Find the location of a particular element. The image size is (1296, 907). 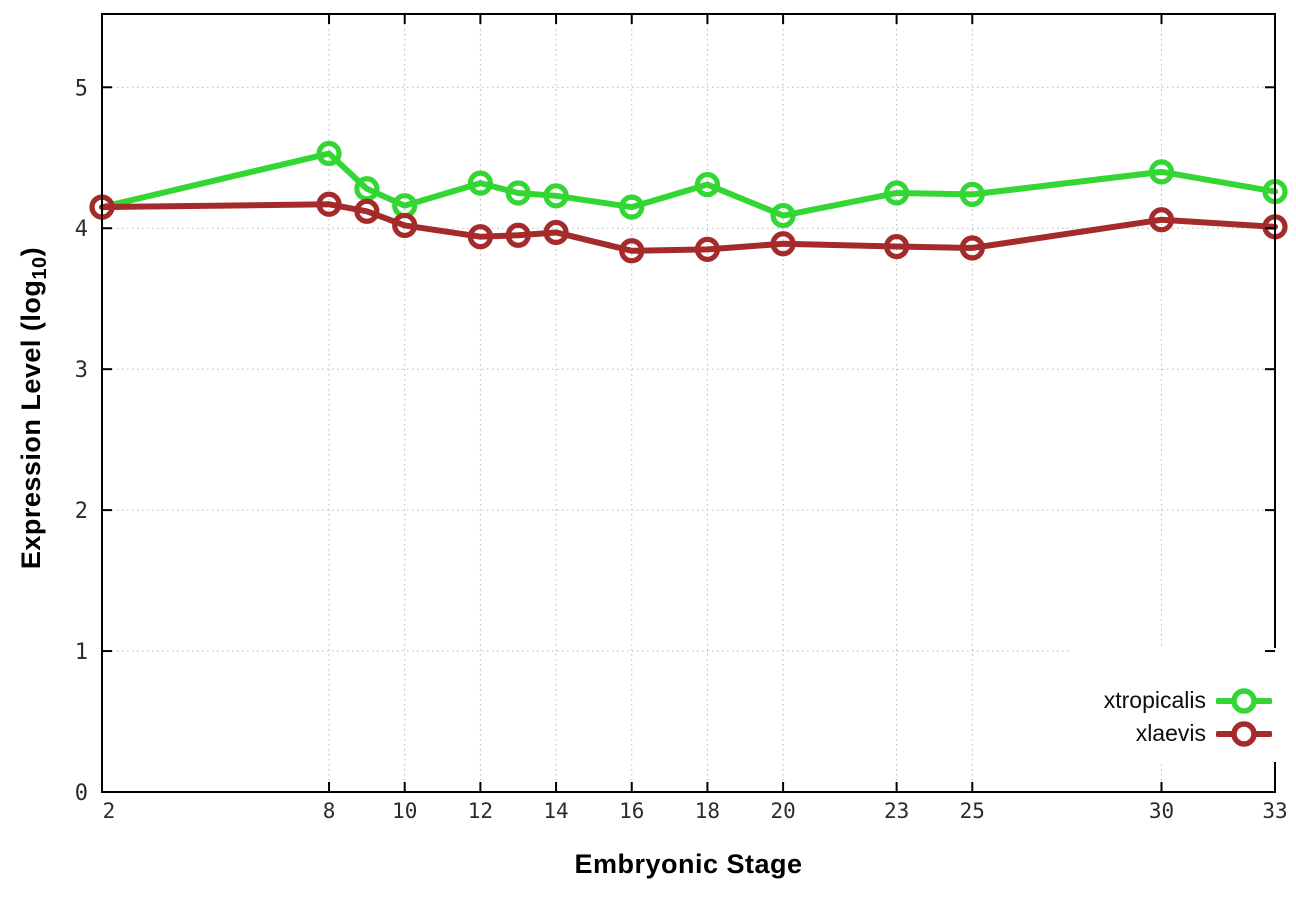

x-tick-label: 33 is located at coordinates (1274, 811).